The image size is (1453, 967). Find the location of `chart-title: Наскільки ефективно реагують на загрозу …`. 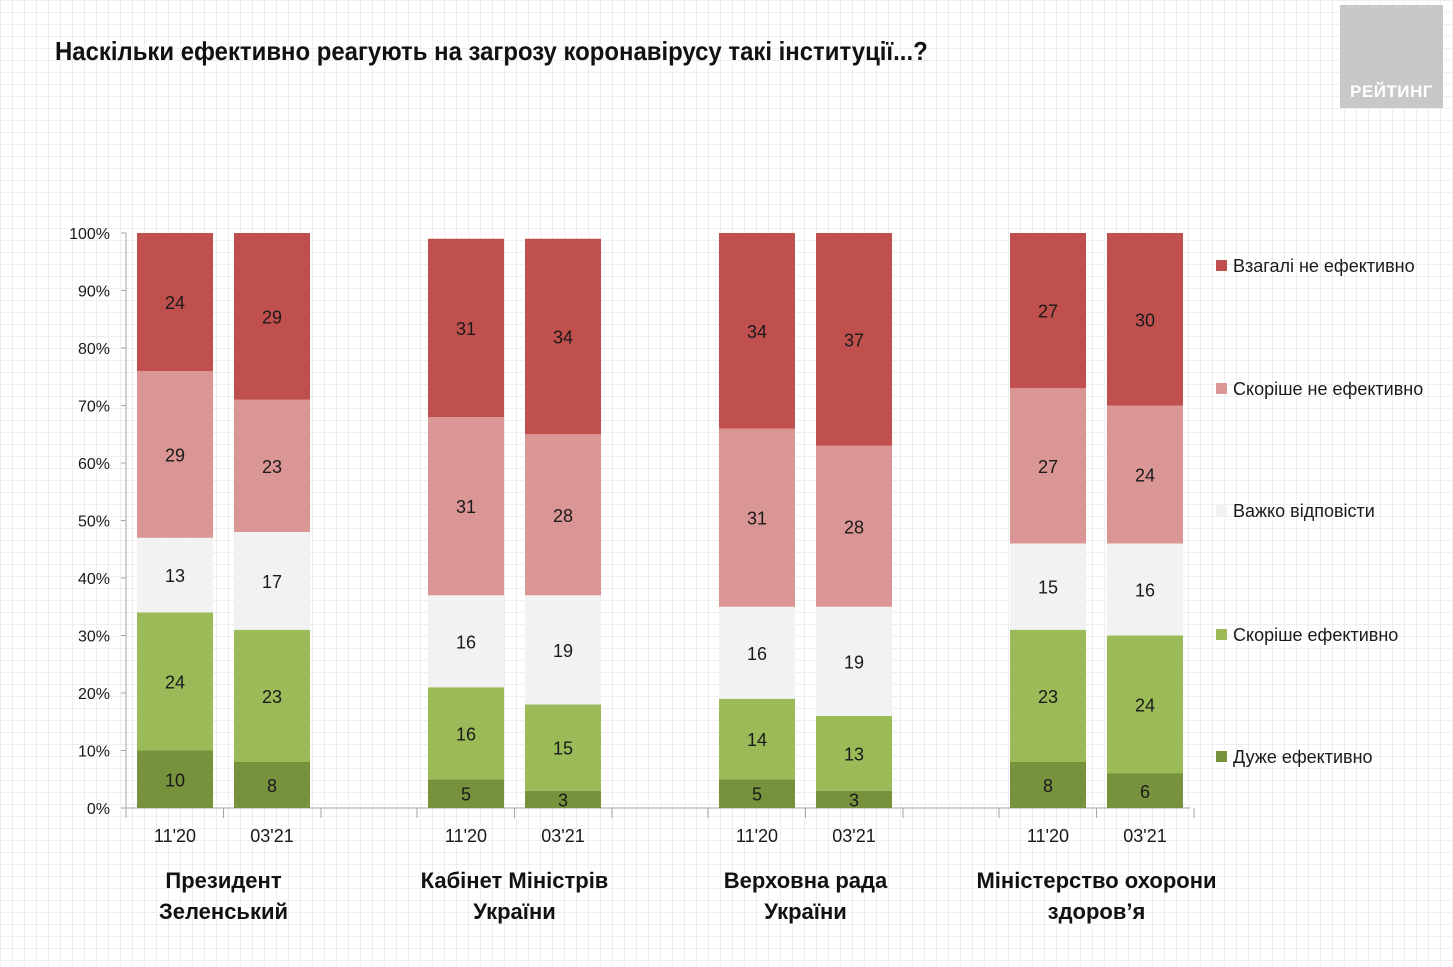

chart-title: Наскільки ефективно реагують на загрозу … is located at coordinates (491, 51).